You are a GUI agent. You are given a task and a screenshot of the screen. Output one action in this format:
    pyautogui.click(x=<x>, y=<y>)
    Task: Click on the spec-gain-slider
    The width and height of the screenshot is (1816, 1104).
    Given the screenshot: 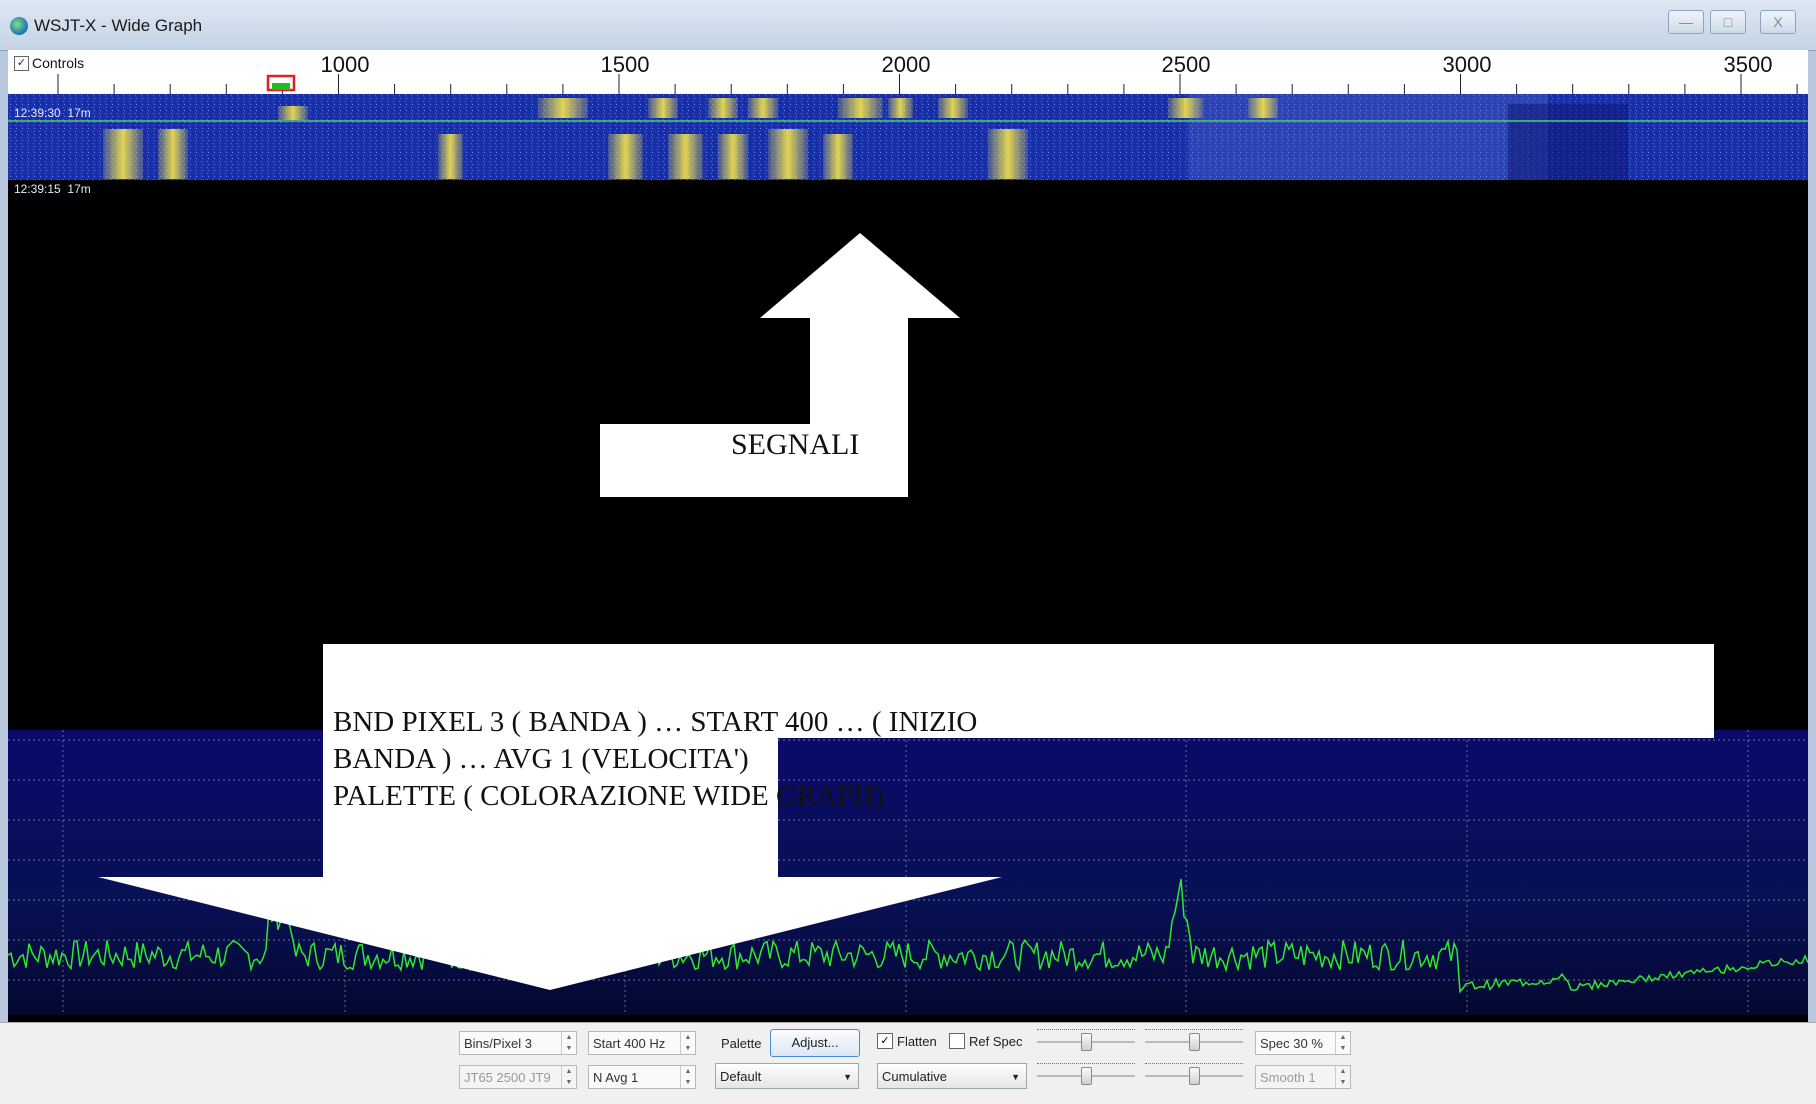 What is the action you would take?
    pyautogui.click(x=1086, y=1073)
    